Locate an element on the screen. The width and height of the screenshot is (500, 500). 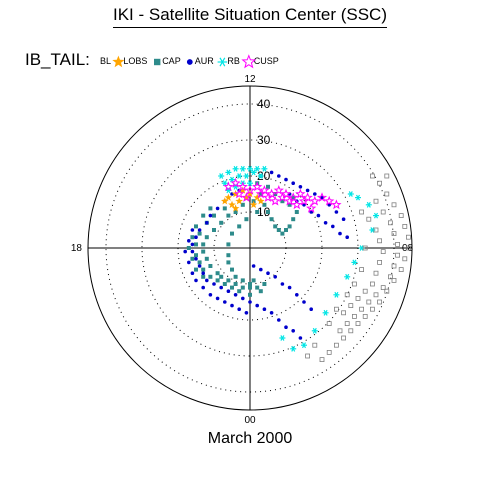
legend-marker-rb is located at coordinates (222, 62).